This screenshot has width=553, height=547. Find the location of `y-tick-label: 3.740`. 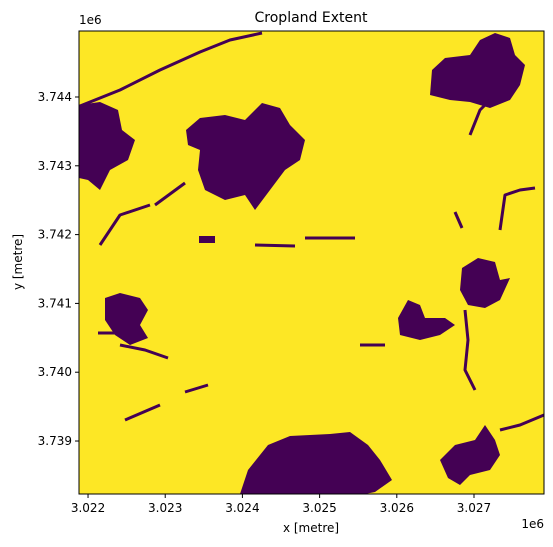

y-tick-label: 3.740 is located at coordinates (55, 372).